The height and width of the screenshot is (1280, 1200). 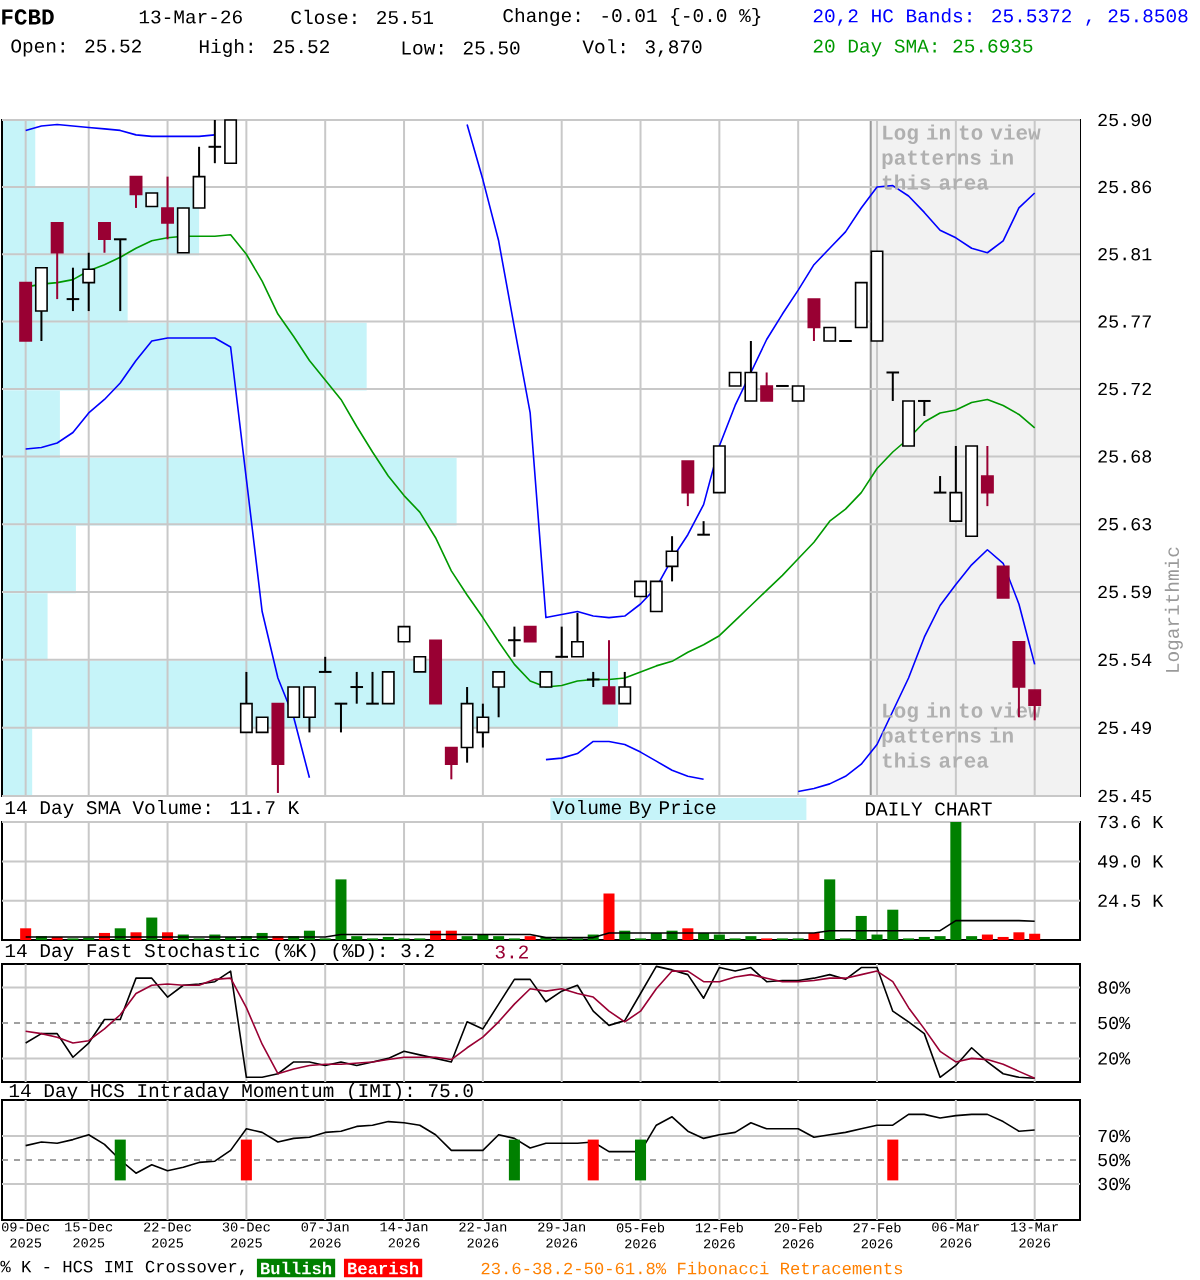 I want to click on text: 20,2 HC Bands: 25.5372 , 25.8508, so click(x=1000, y=17).